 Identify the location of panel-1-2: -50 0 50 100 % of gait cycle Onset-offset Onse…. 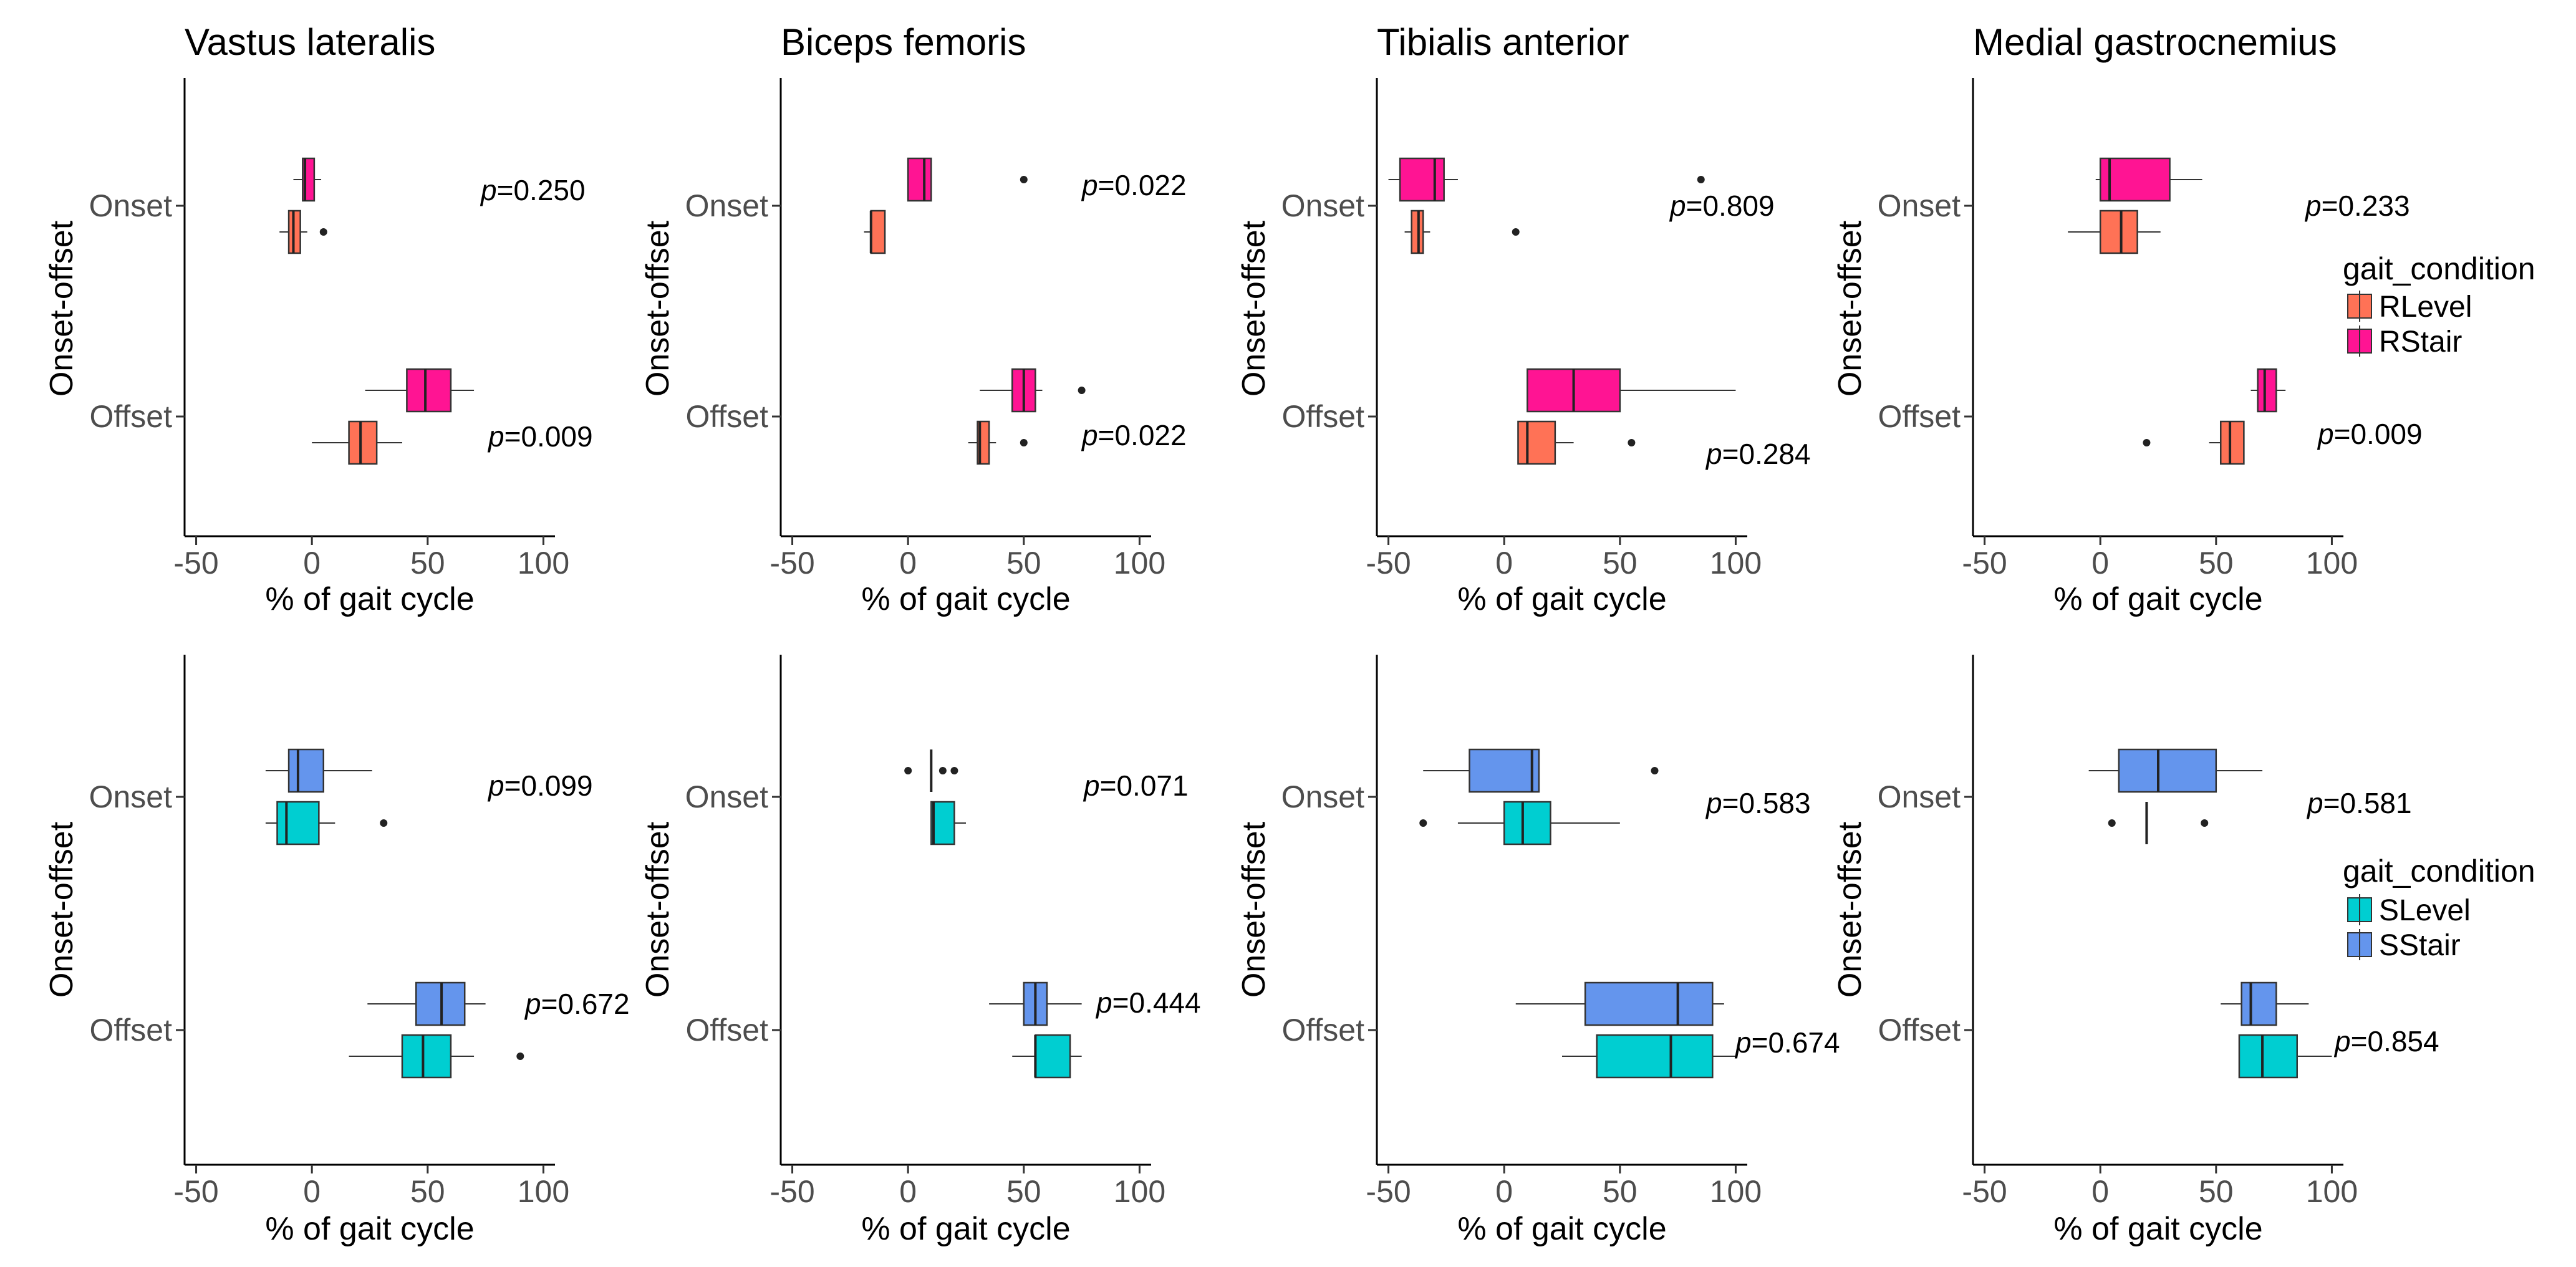
(1538, 951).